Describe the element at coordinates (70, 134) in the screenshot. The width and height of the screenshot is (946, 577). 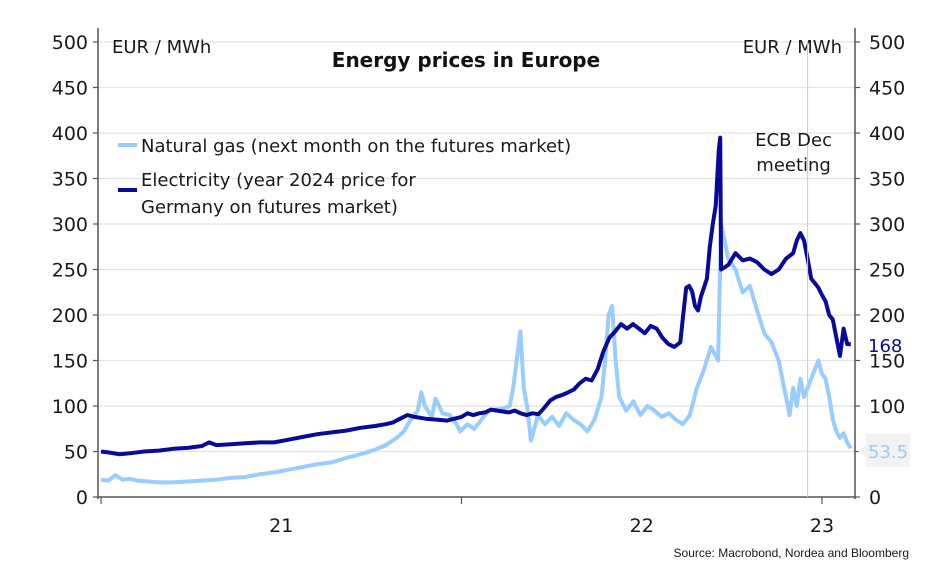
I see `y-tick-label-left-400: 400` at that location.